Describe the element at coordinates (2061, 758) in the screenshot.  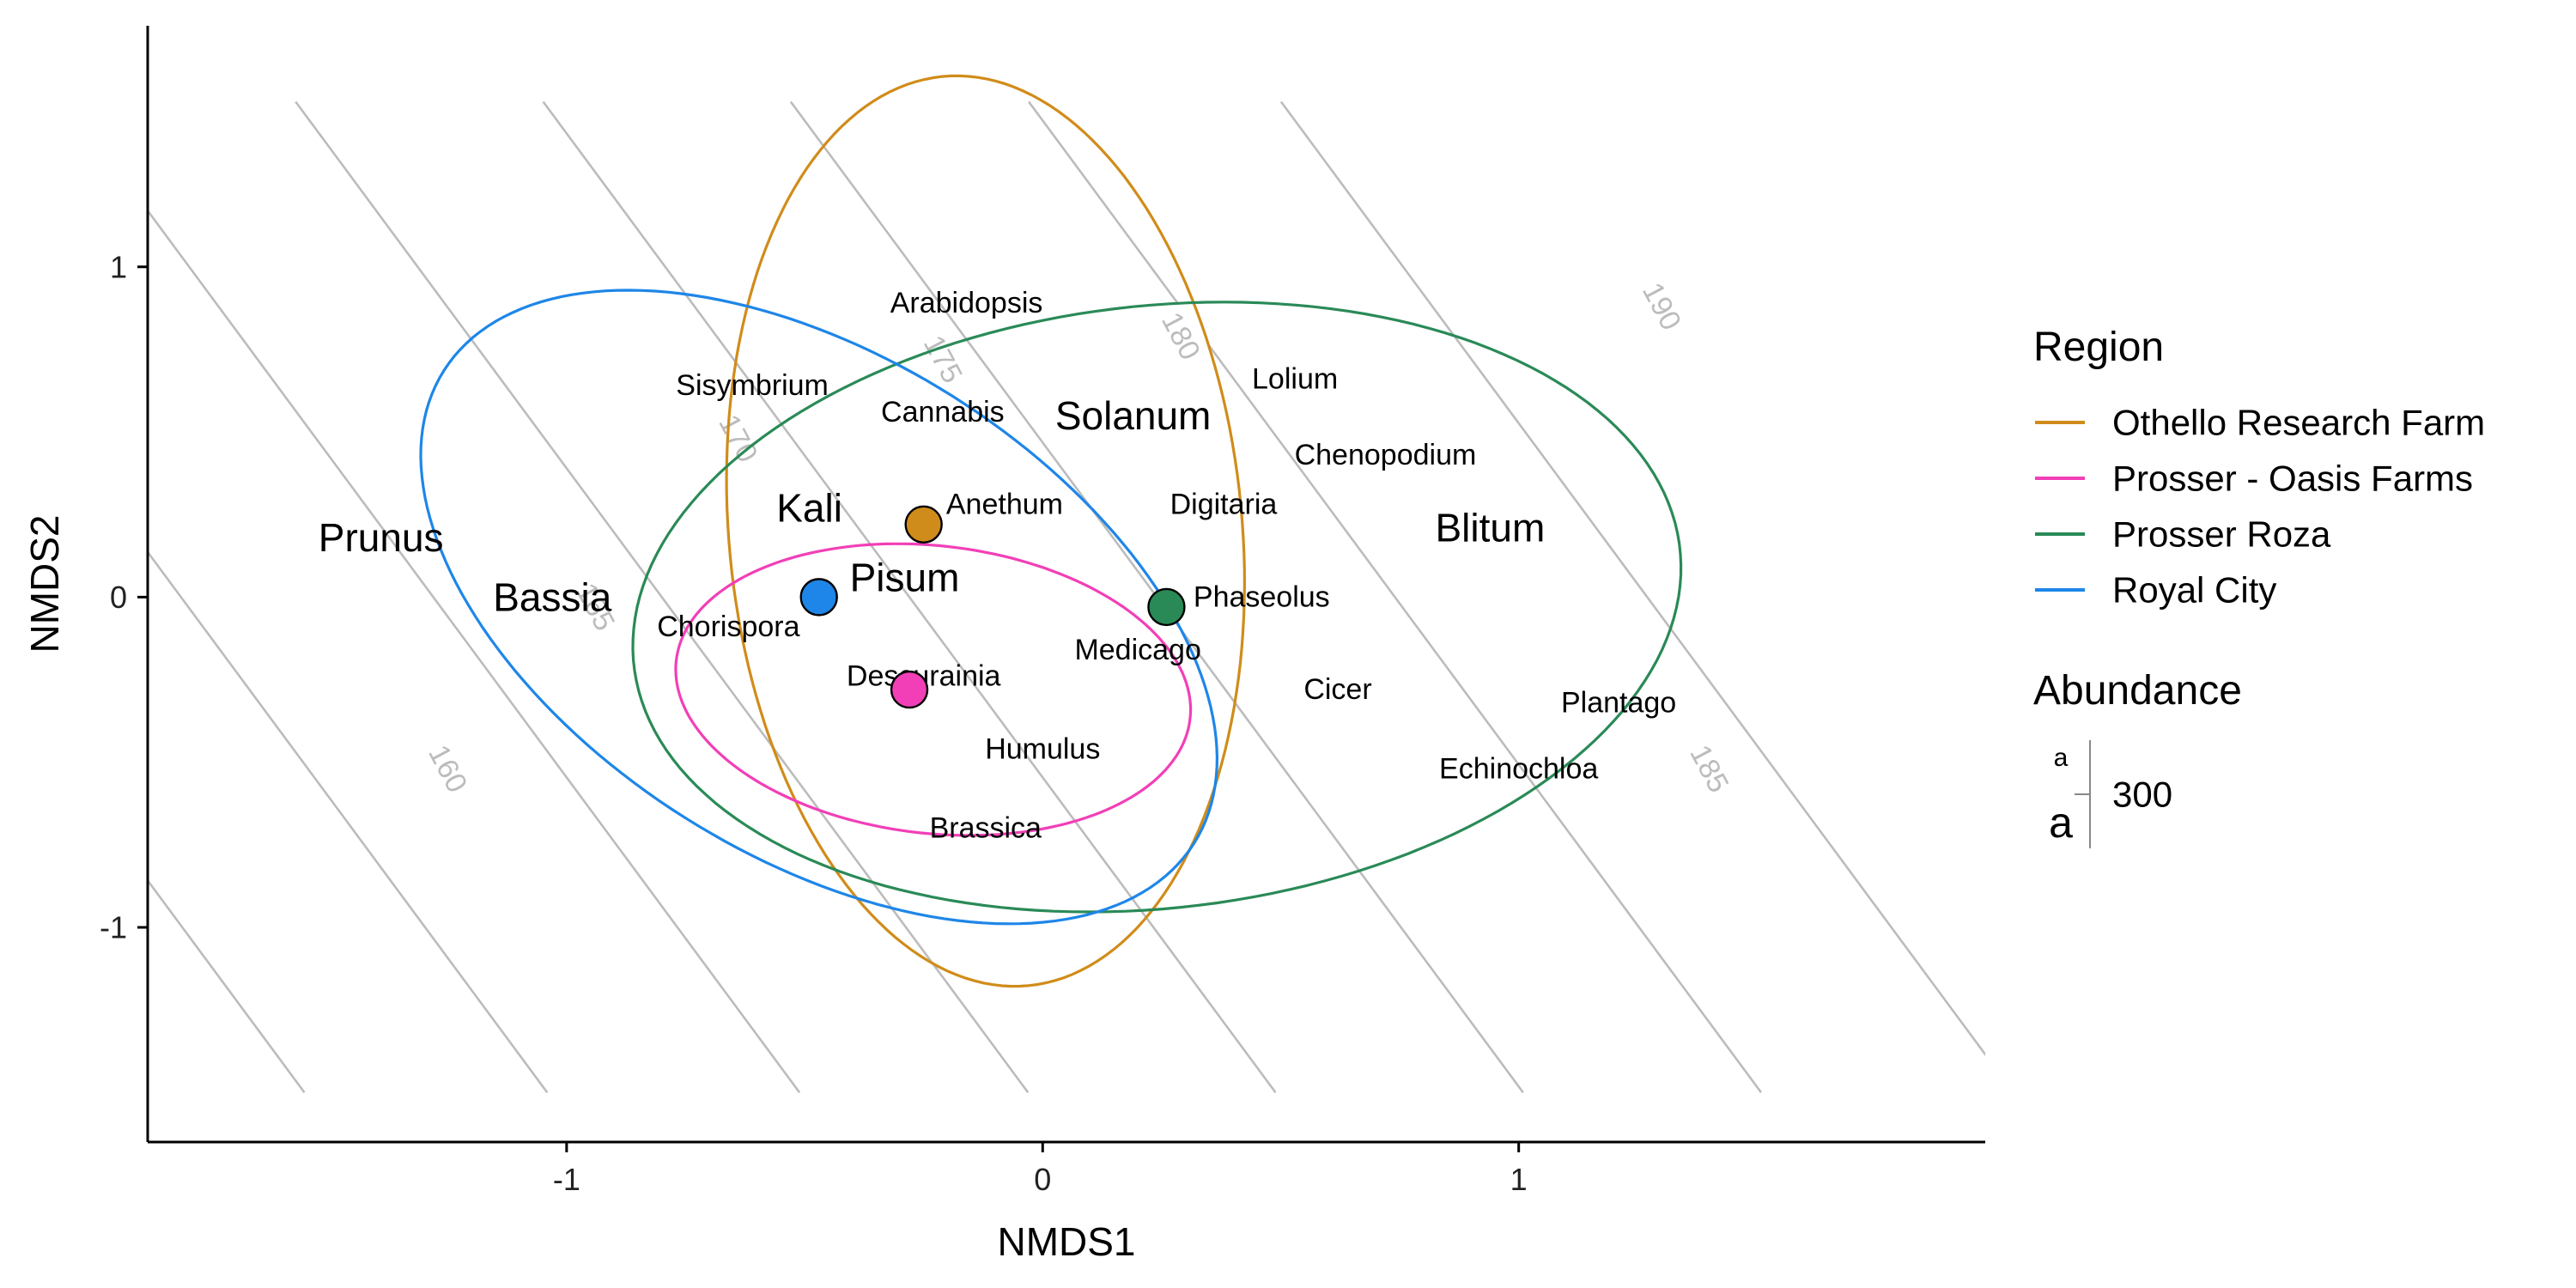
I see `abundance-key-small: a` at that location.